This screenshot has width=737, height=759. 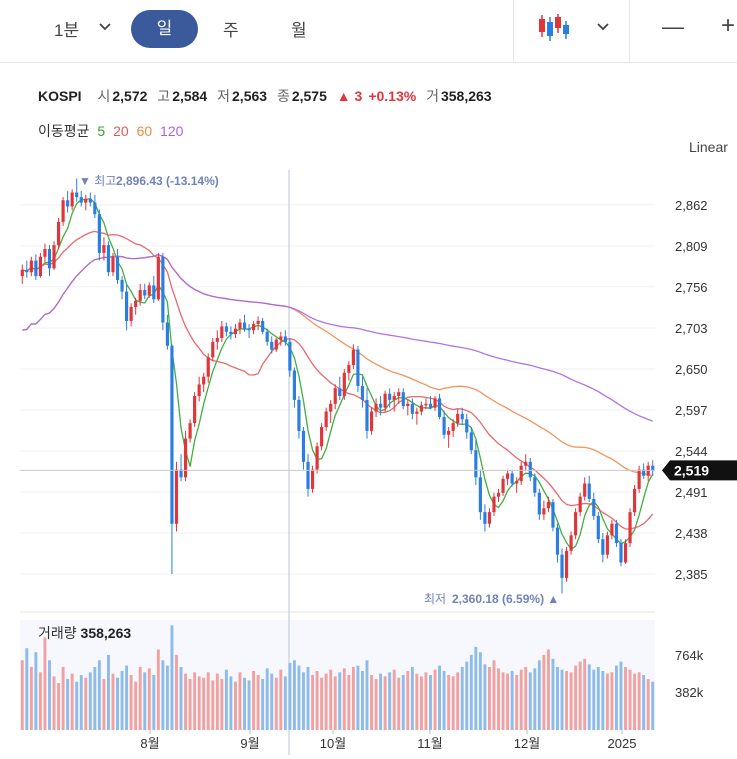 What do you see at coordinates (691, 574) in the screenshot?
I see `y-tick-label: 2,385` at bounding box center [691, 574].